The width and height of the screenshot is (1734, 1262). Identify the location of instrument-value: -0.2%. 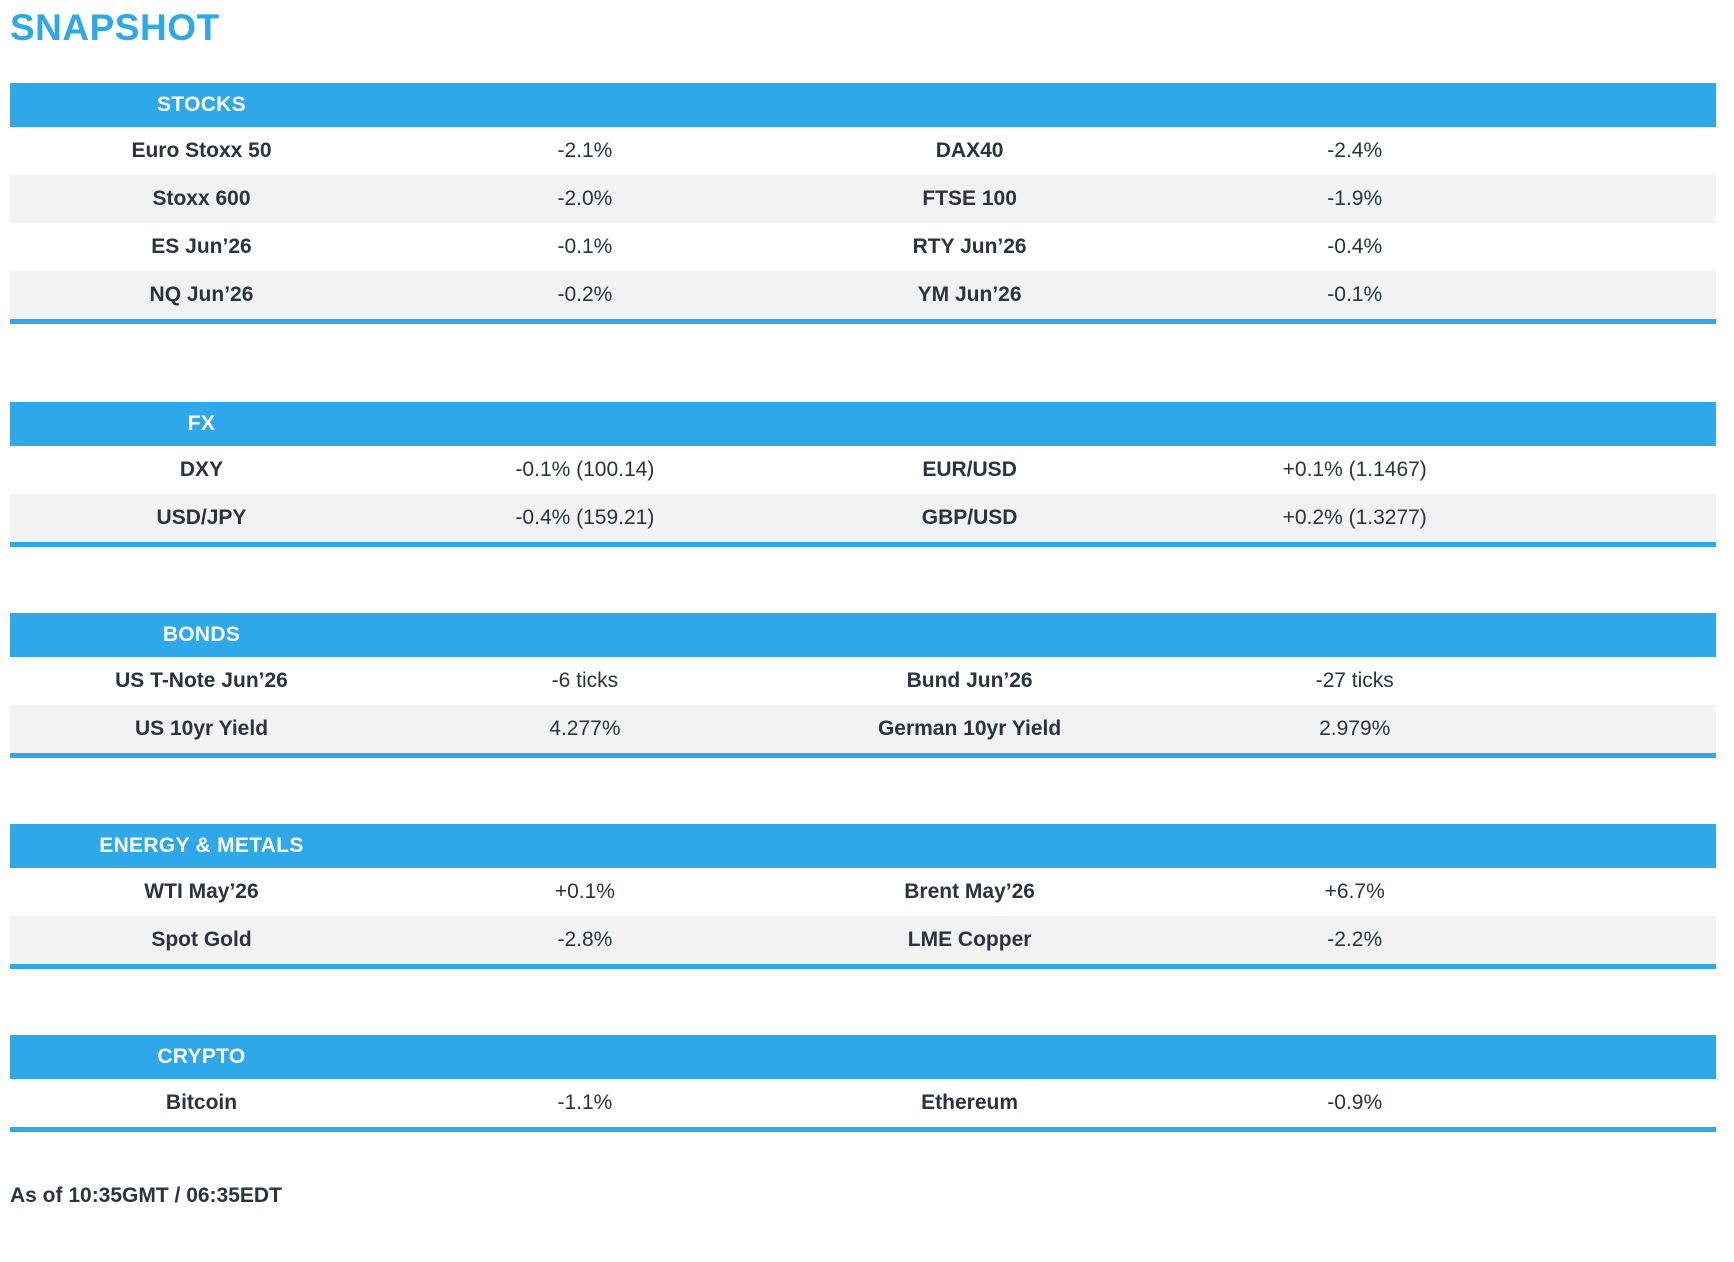
(585, 294).